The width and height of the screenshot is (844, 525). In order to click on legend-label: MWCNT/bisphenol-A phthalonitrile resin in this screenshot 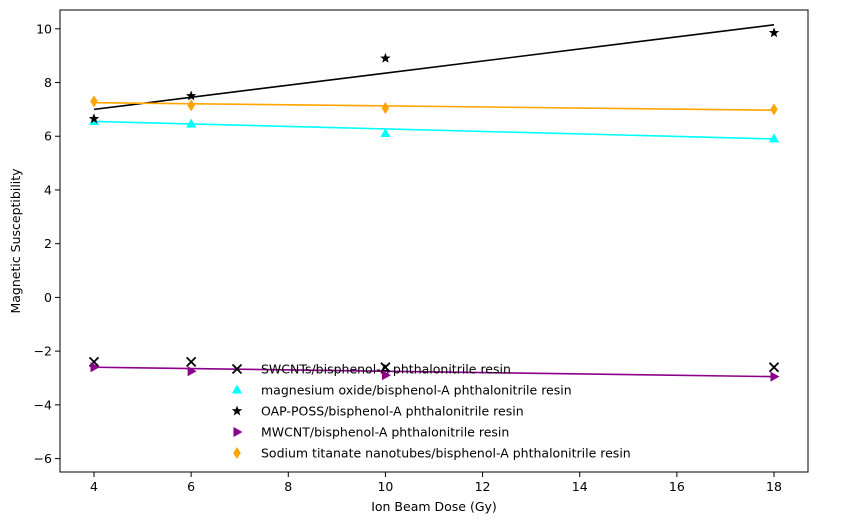, I will do `click(385, 432)`.